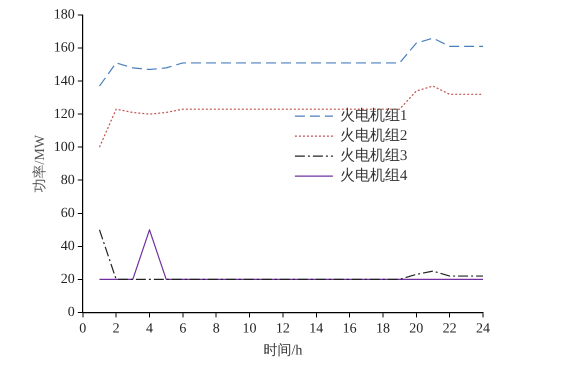 The height and width of the screenshot is (366, 563). Describe the element at coordinates (116, 328) in the screenshot. I see `x-tick-label: 2` at that location.